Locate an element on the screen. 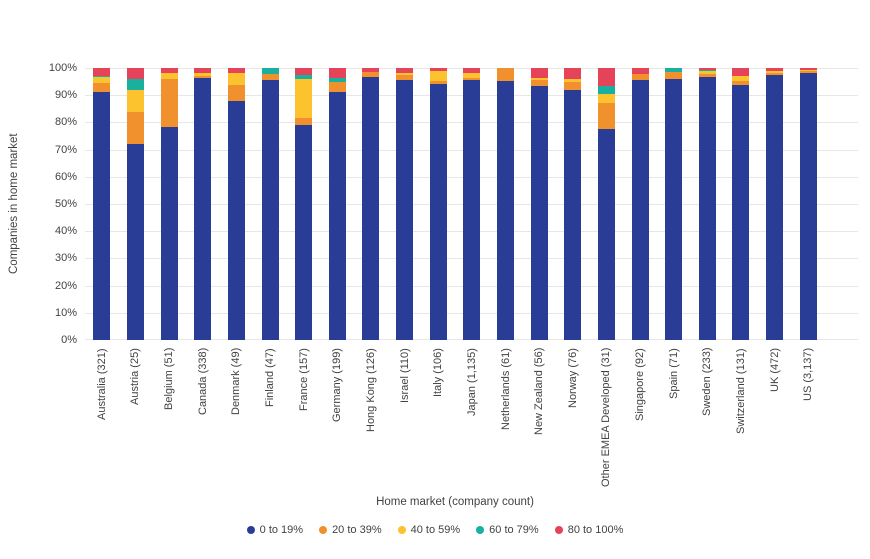  x-label-column: Hong Kong (126) is located at coordinates (371, 419).